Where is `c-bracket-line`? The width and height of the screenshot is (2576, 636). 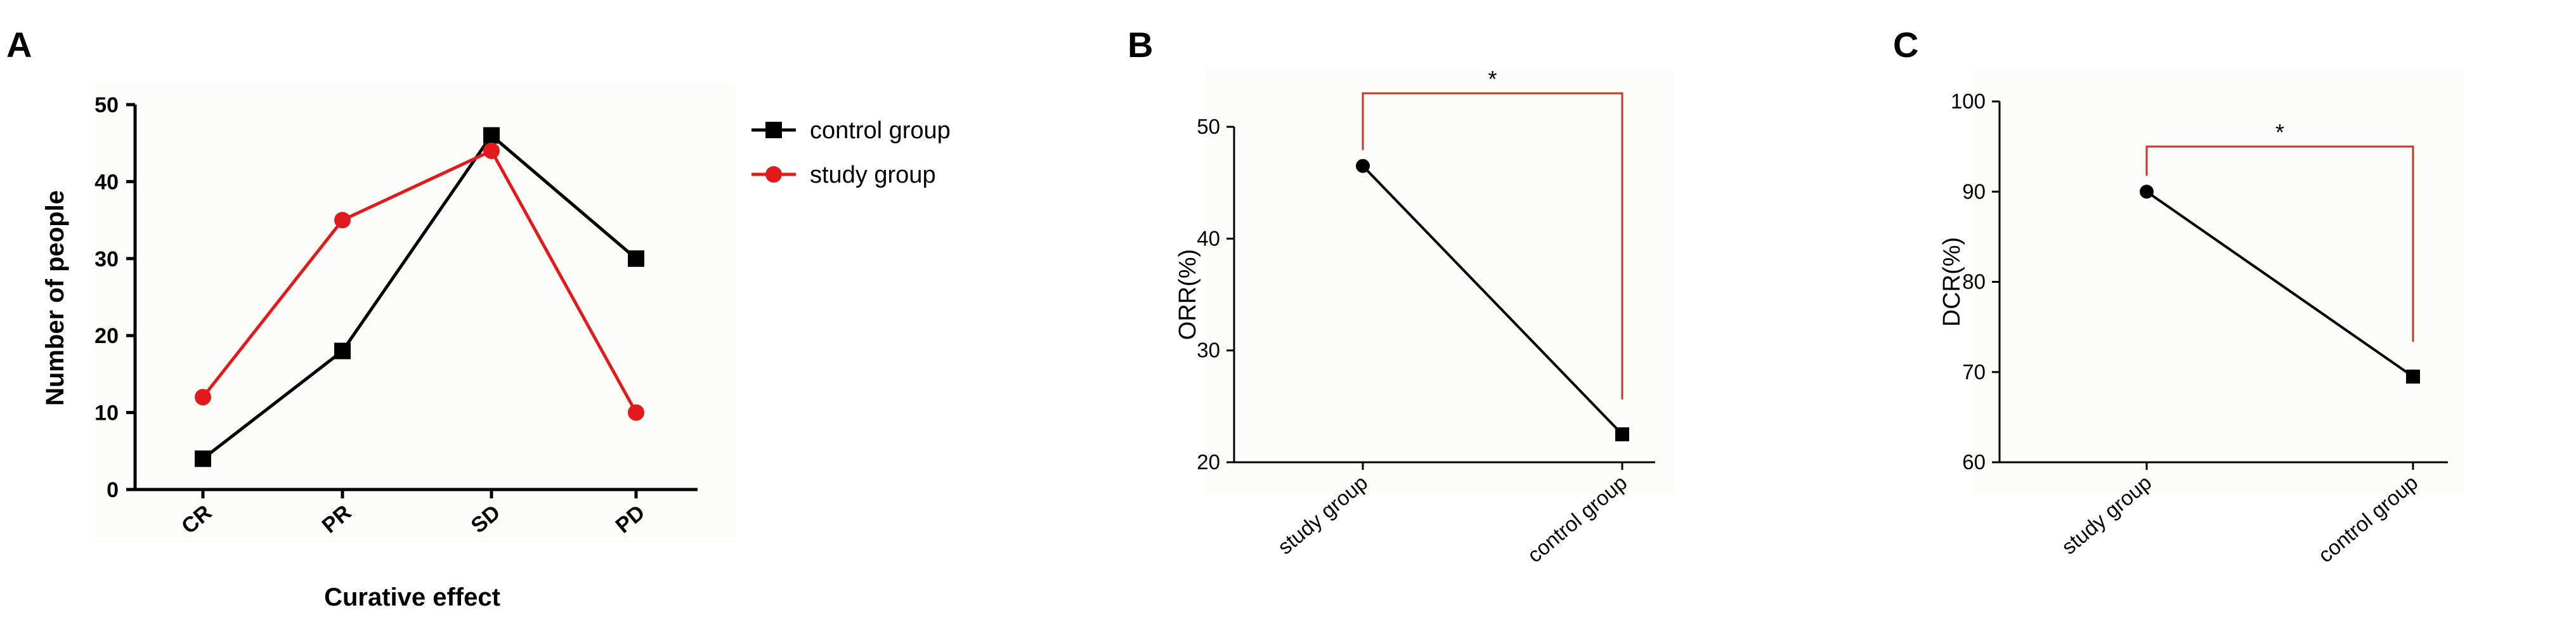
c-bracket-line is located at coordinates (2279, 243).